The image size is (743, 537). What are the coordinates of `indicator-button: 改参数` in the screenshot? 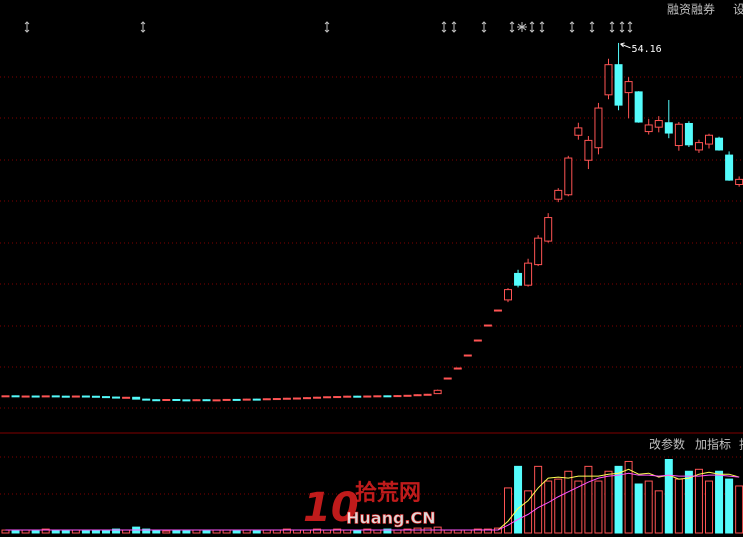 It's located at (667, 444).